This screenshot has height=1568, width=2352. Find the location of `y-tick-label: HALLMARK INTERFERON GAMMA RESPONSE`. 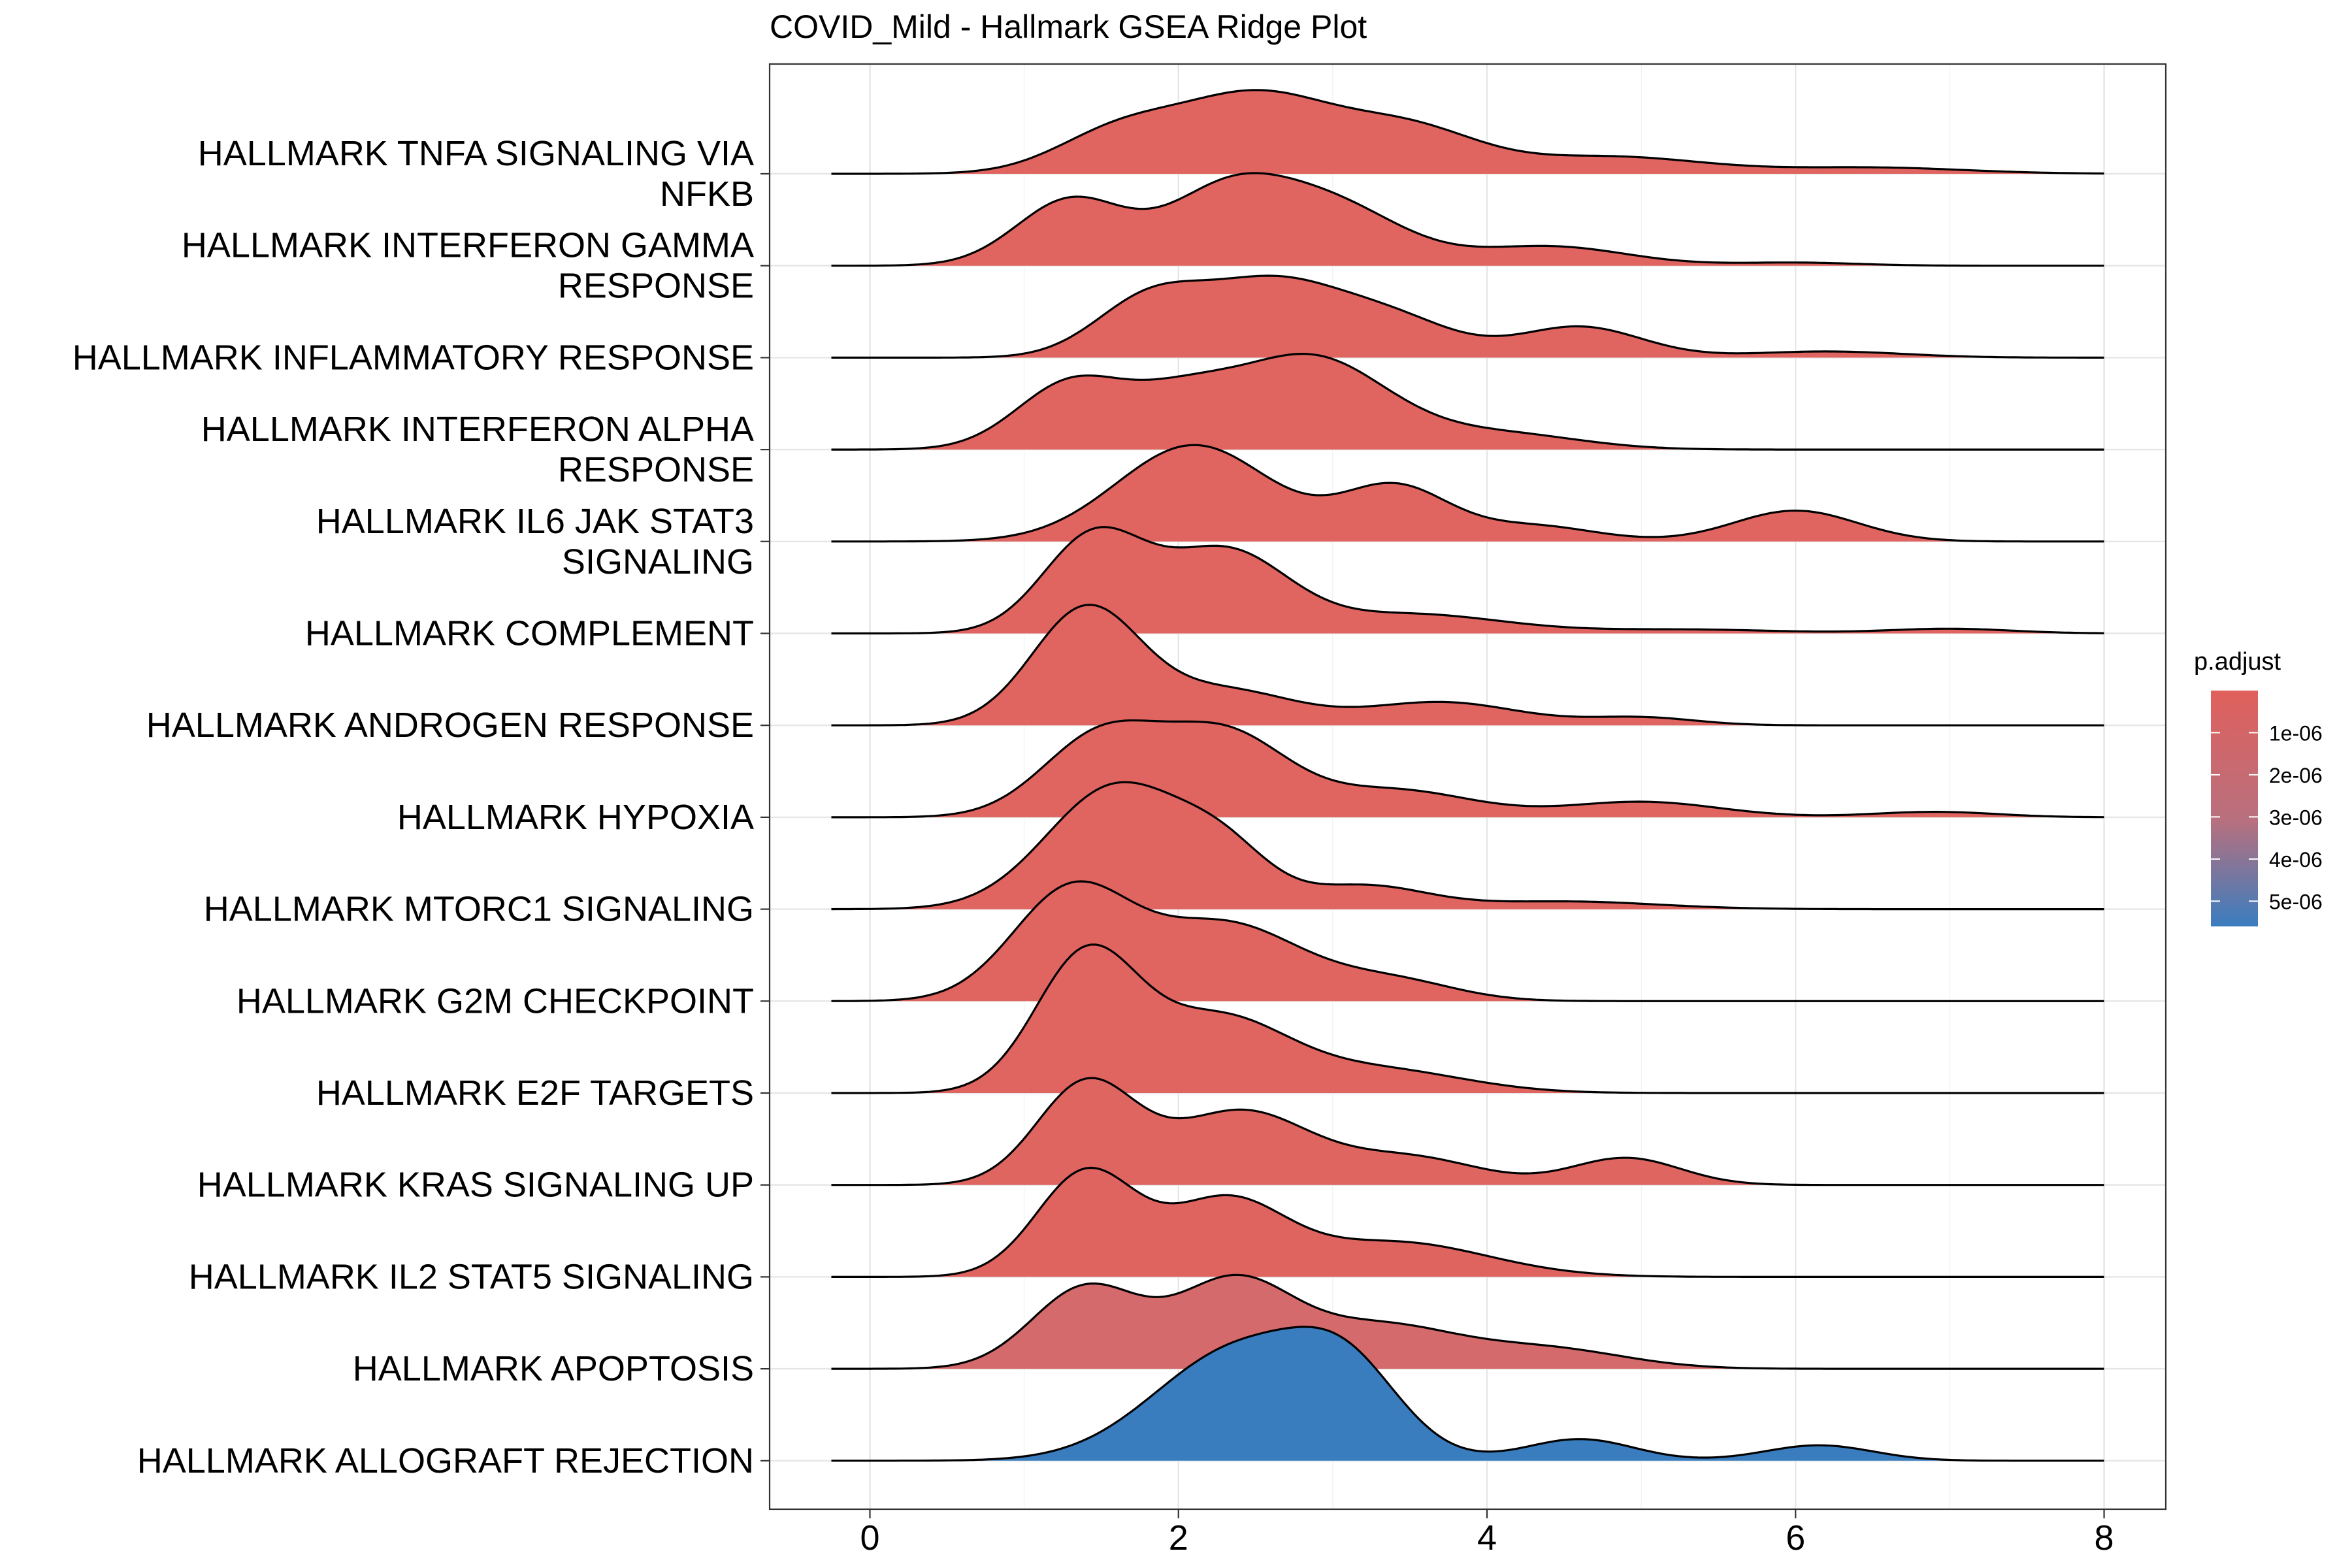

y-tick-label: HALLMARK INTERFERON GAMMA RESPONSE is located at coordinates (468, 266).